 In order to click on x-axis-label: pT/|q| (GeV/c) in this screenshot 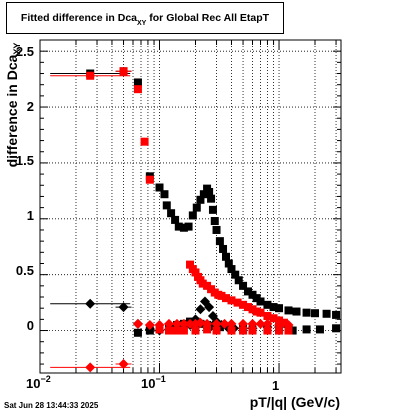, I will do `click(294, 402)`.